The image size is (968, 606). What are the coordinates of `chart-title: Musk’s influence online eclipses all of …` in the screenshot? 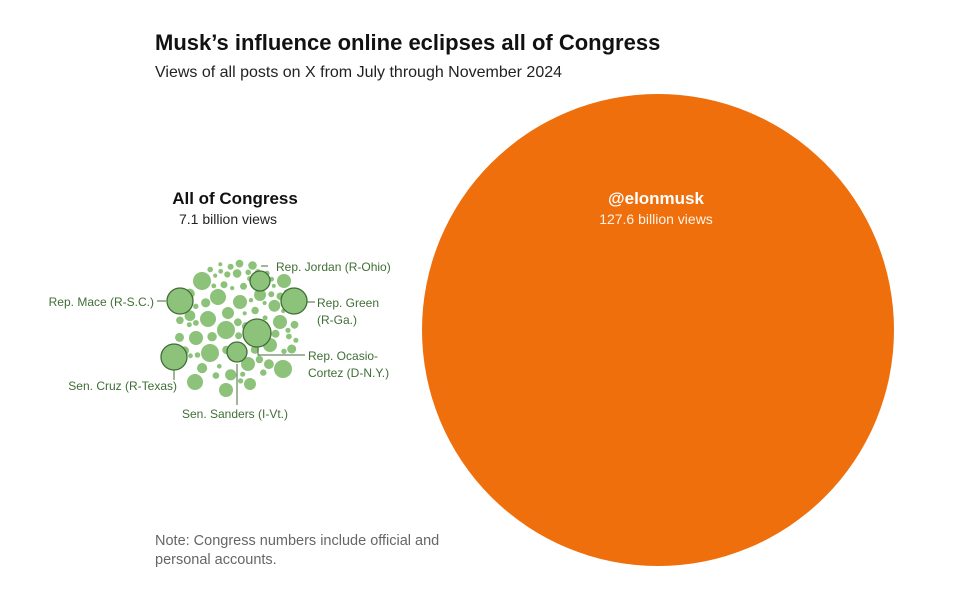 It's located at (408, 42).